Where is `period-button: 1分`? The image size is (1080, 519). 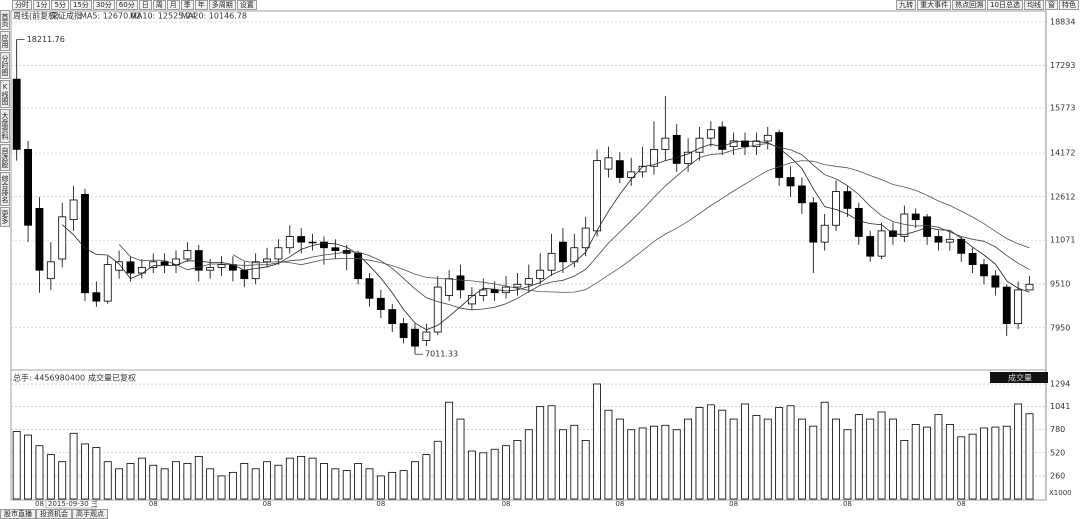 period-button: 1分 is located at coordinates (42, 5).